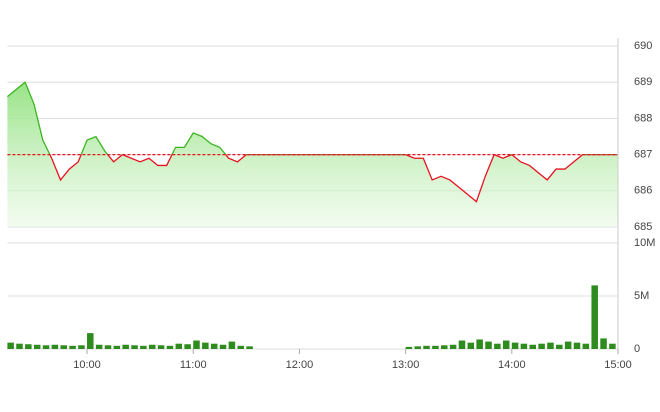 This screenshot has height=412, width=660. Describe the element at coordinates (643, 227) in the screenshot. I see `y-tick-label: 685` at that location.